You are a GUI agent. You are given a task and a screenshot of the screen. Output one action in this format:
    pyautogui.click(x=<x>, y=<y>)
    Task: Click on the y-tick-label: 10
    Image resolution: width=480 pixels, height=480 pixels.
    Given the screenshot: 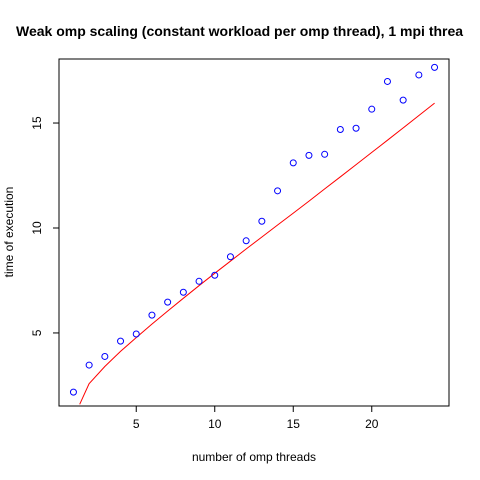 What is the action you would take?
    pyautogui.click(x=37, y=228)
    